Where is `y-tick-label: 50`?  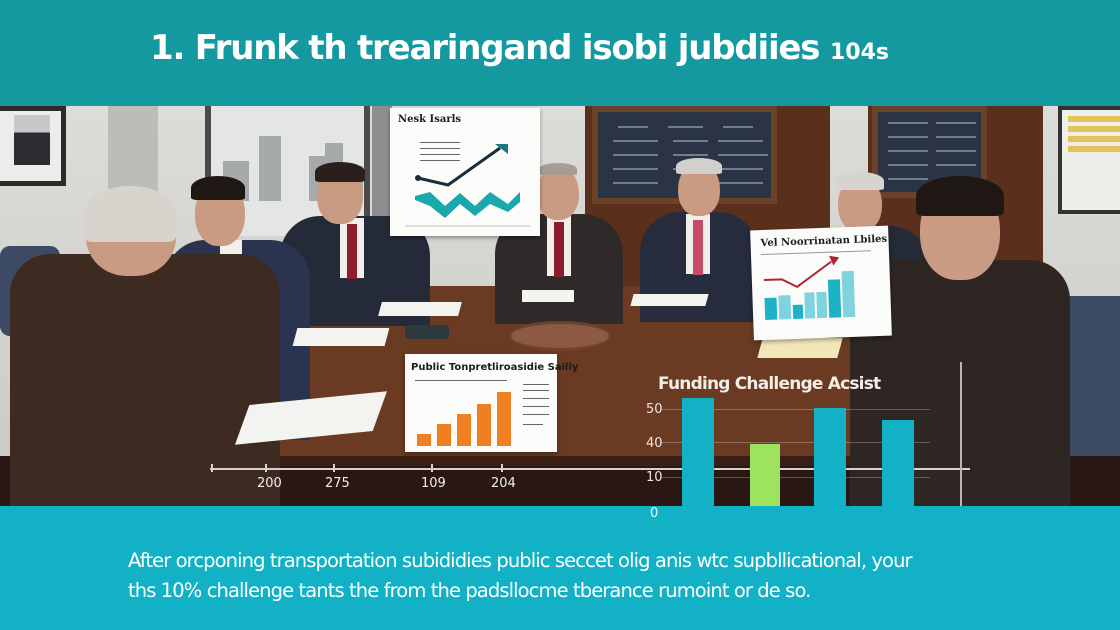
y-tick-label: 50 is located at coordinates (654, 409).